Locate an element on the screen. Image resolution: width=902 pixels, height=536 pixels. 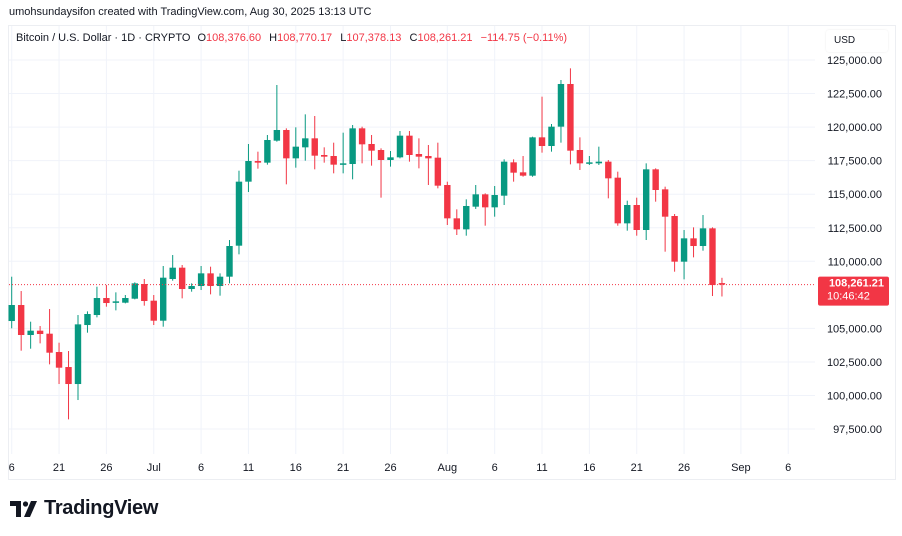
last-price-value: 108,261.21 is located at coordinates (856, 284).